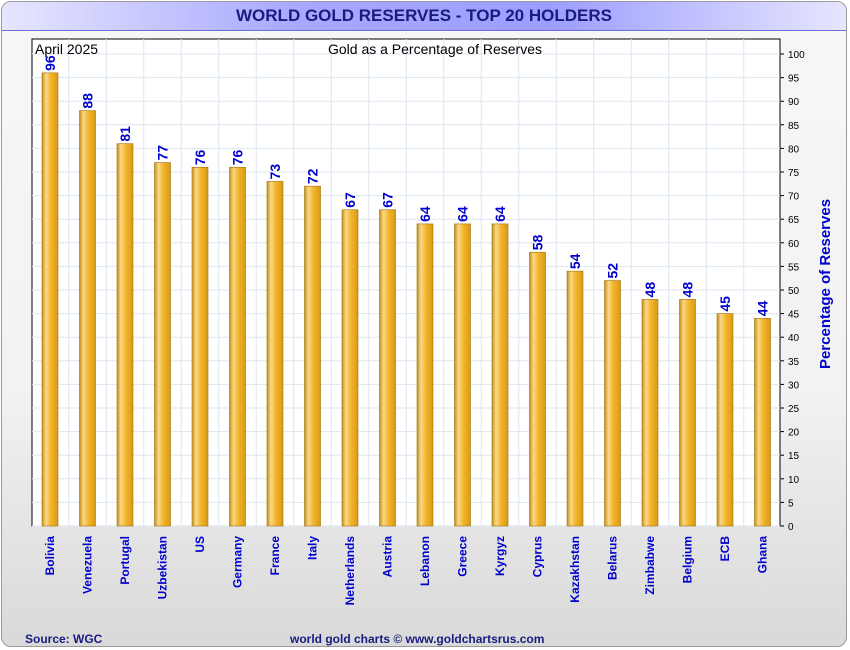 The width and height of the screenshot is (850, 650). What do you see at coordinates (794, 244) in the screenshot?
I see `y-tick-label: 60` at bounding box center [794, 244].